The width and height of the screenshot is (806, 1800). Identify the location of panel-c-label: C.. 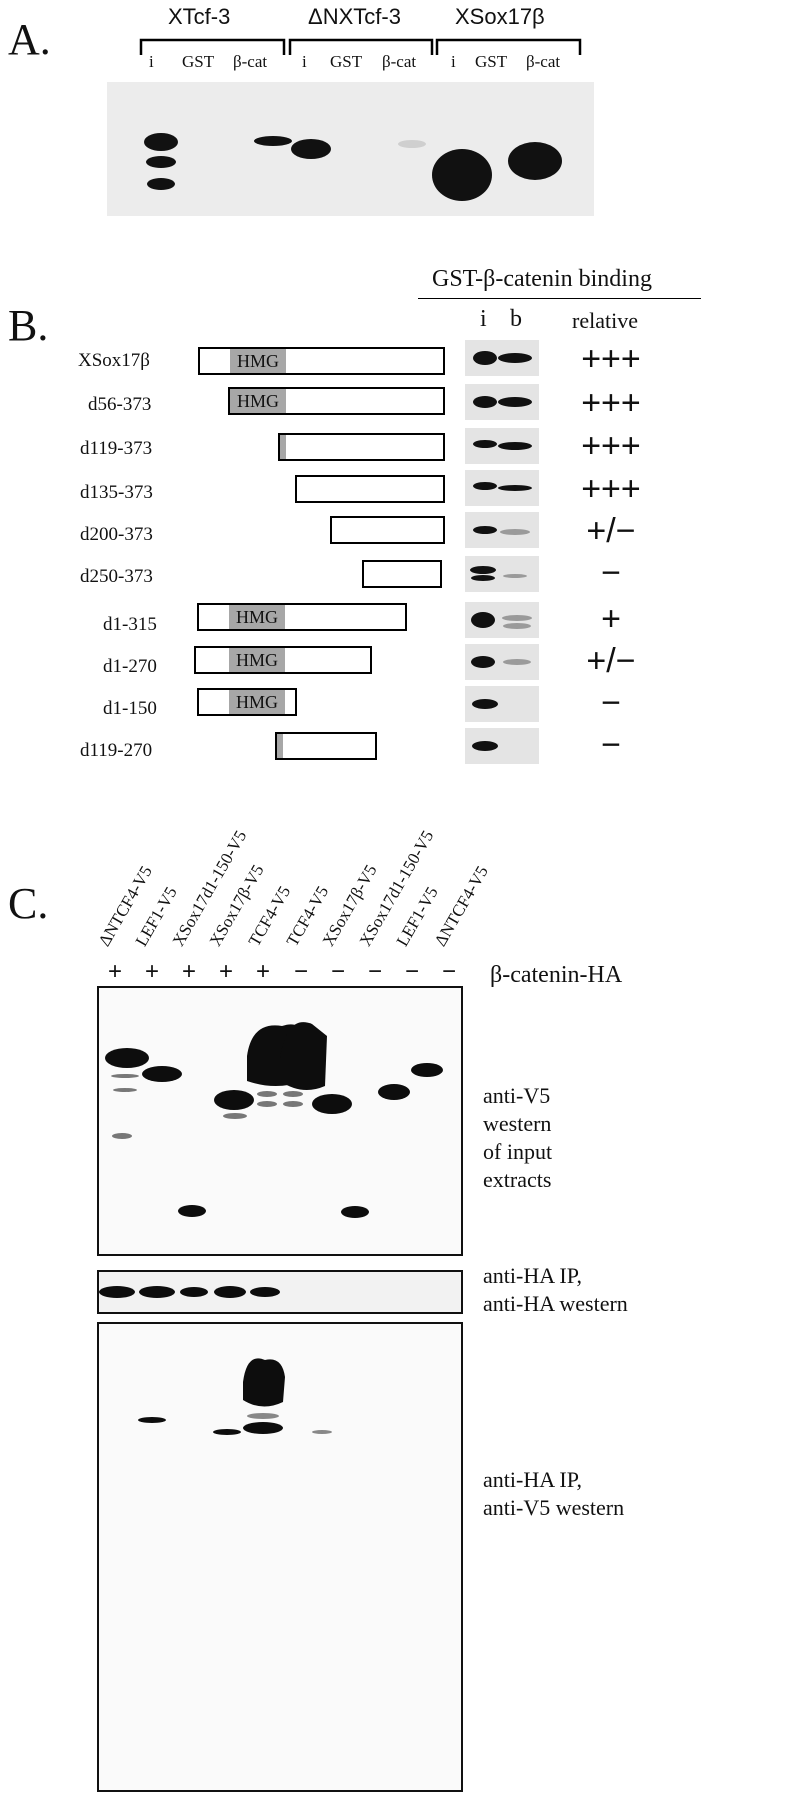
(28, 903).